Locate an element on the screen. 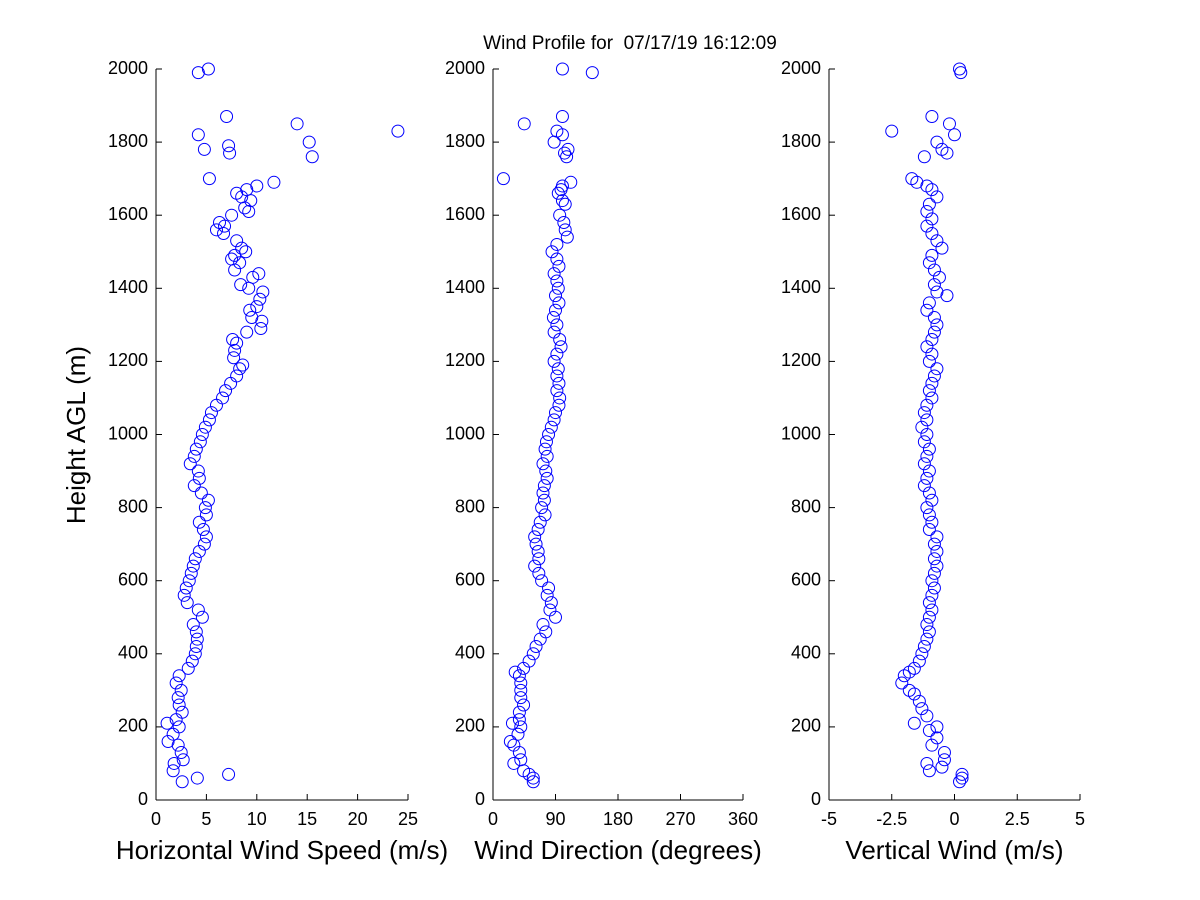  x-tick-label: 25 is located at coordinates (408, 819).